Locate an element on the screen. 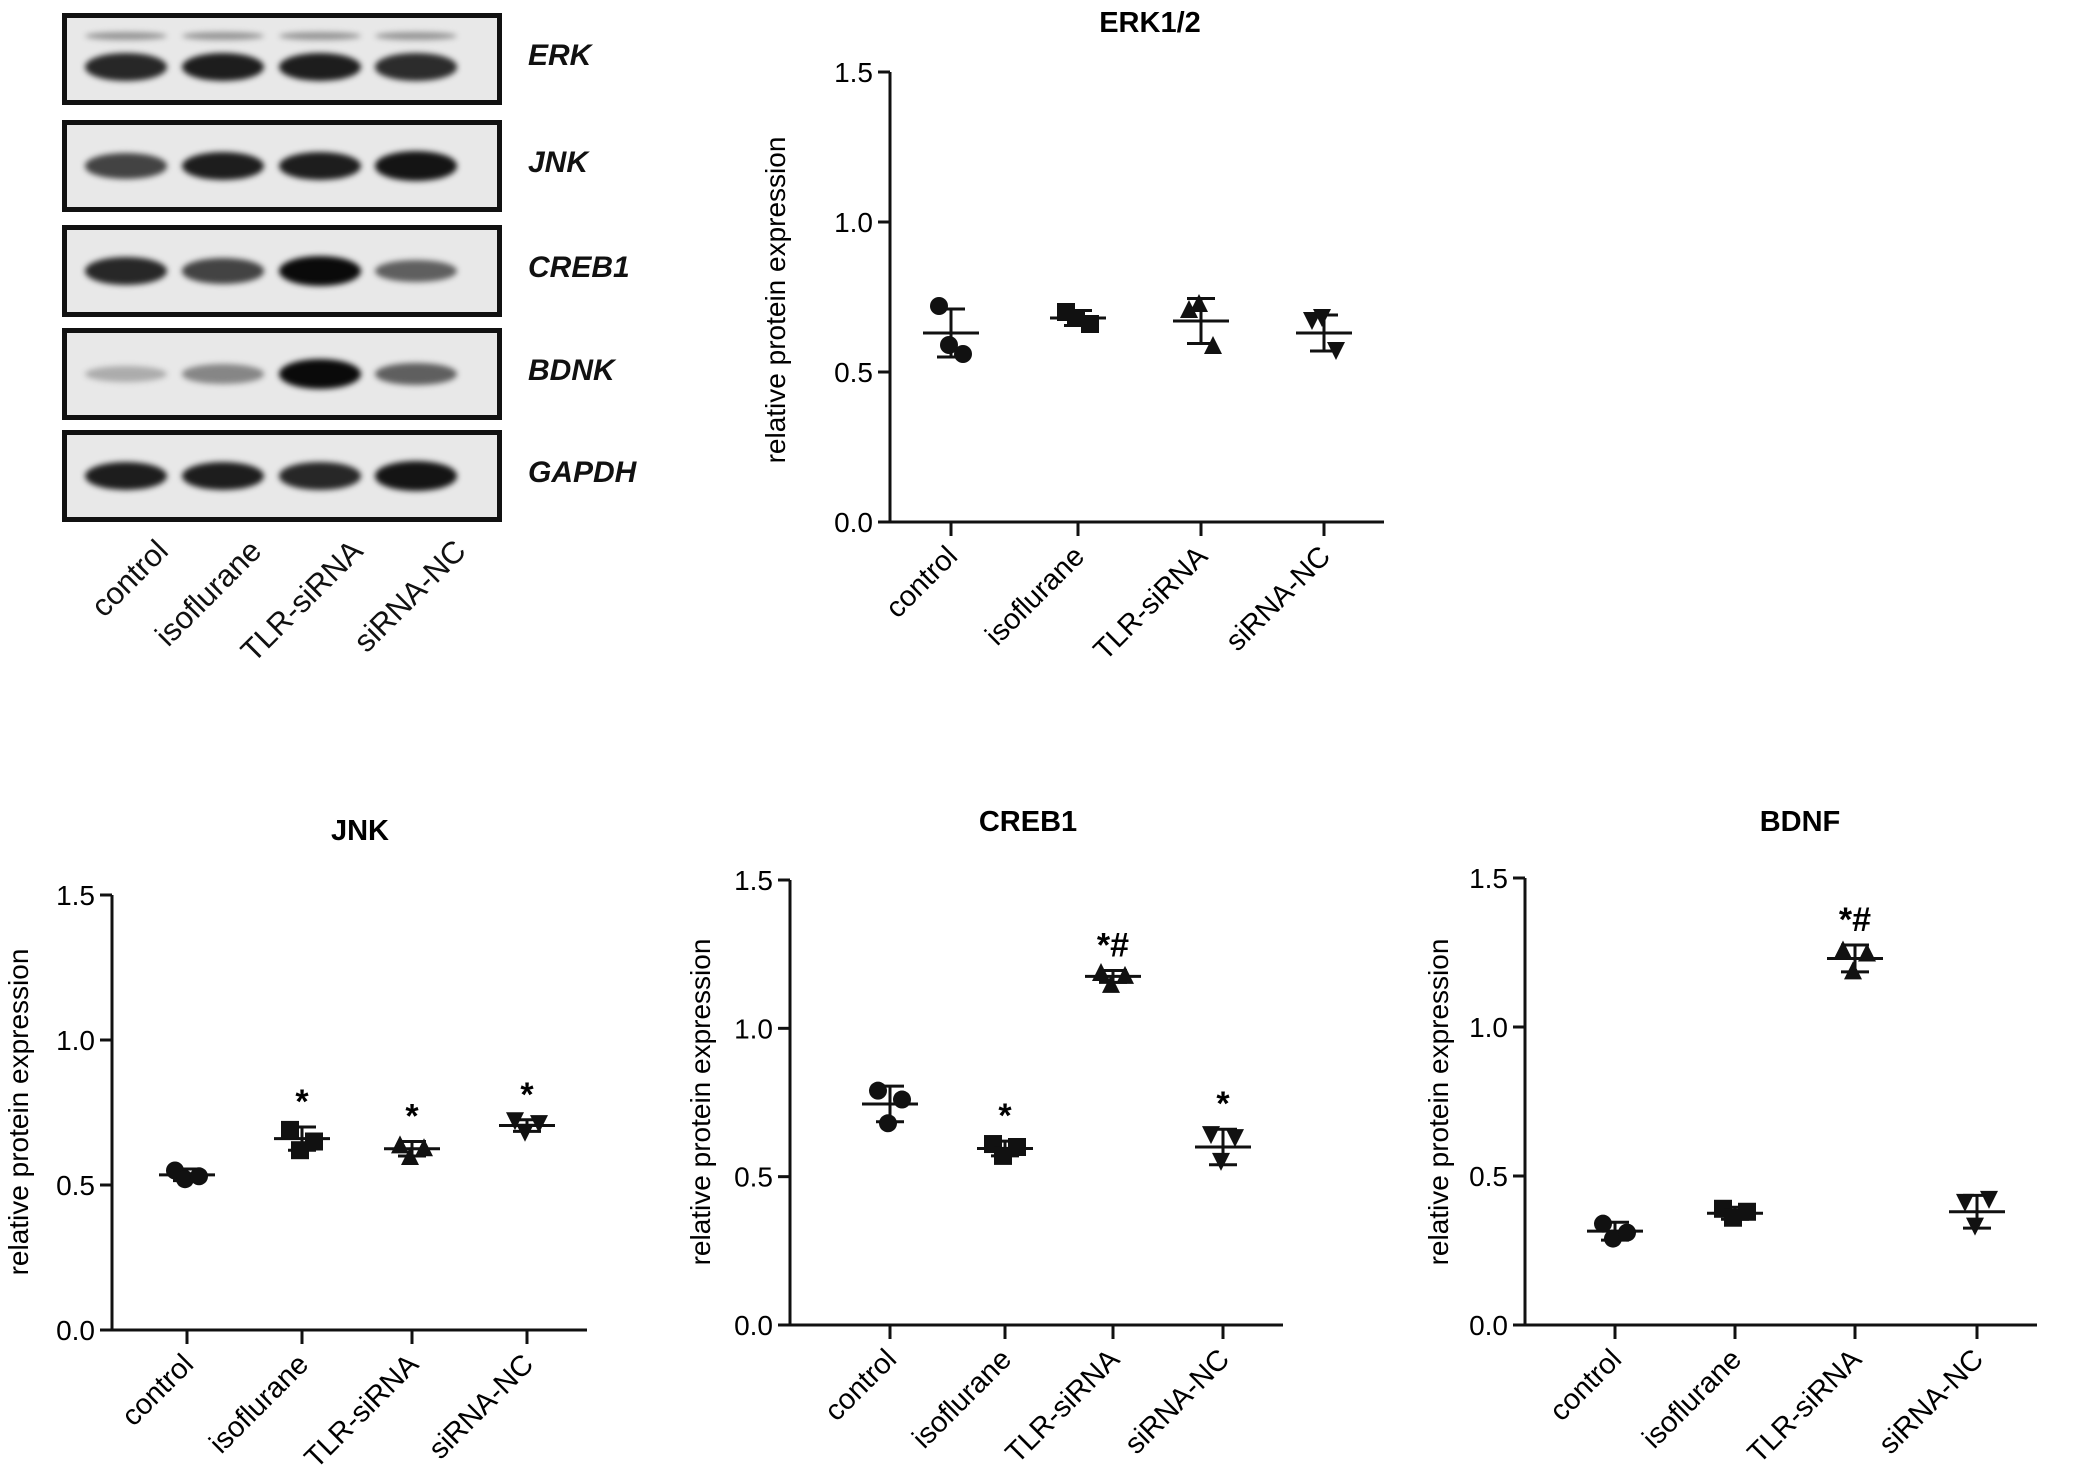 The width and height of the screenshot is (2079, 1476). chart-title: CREB1 is located at coordinates (1028, 822).